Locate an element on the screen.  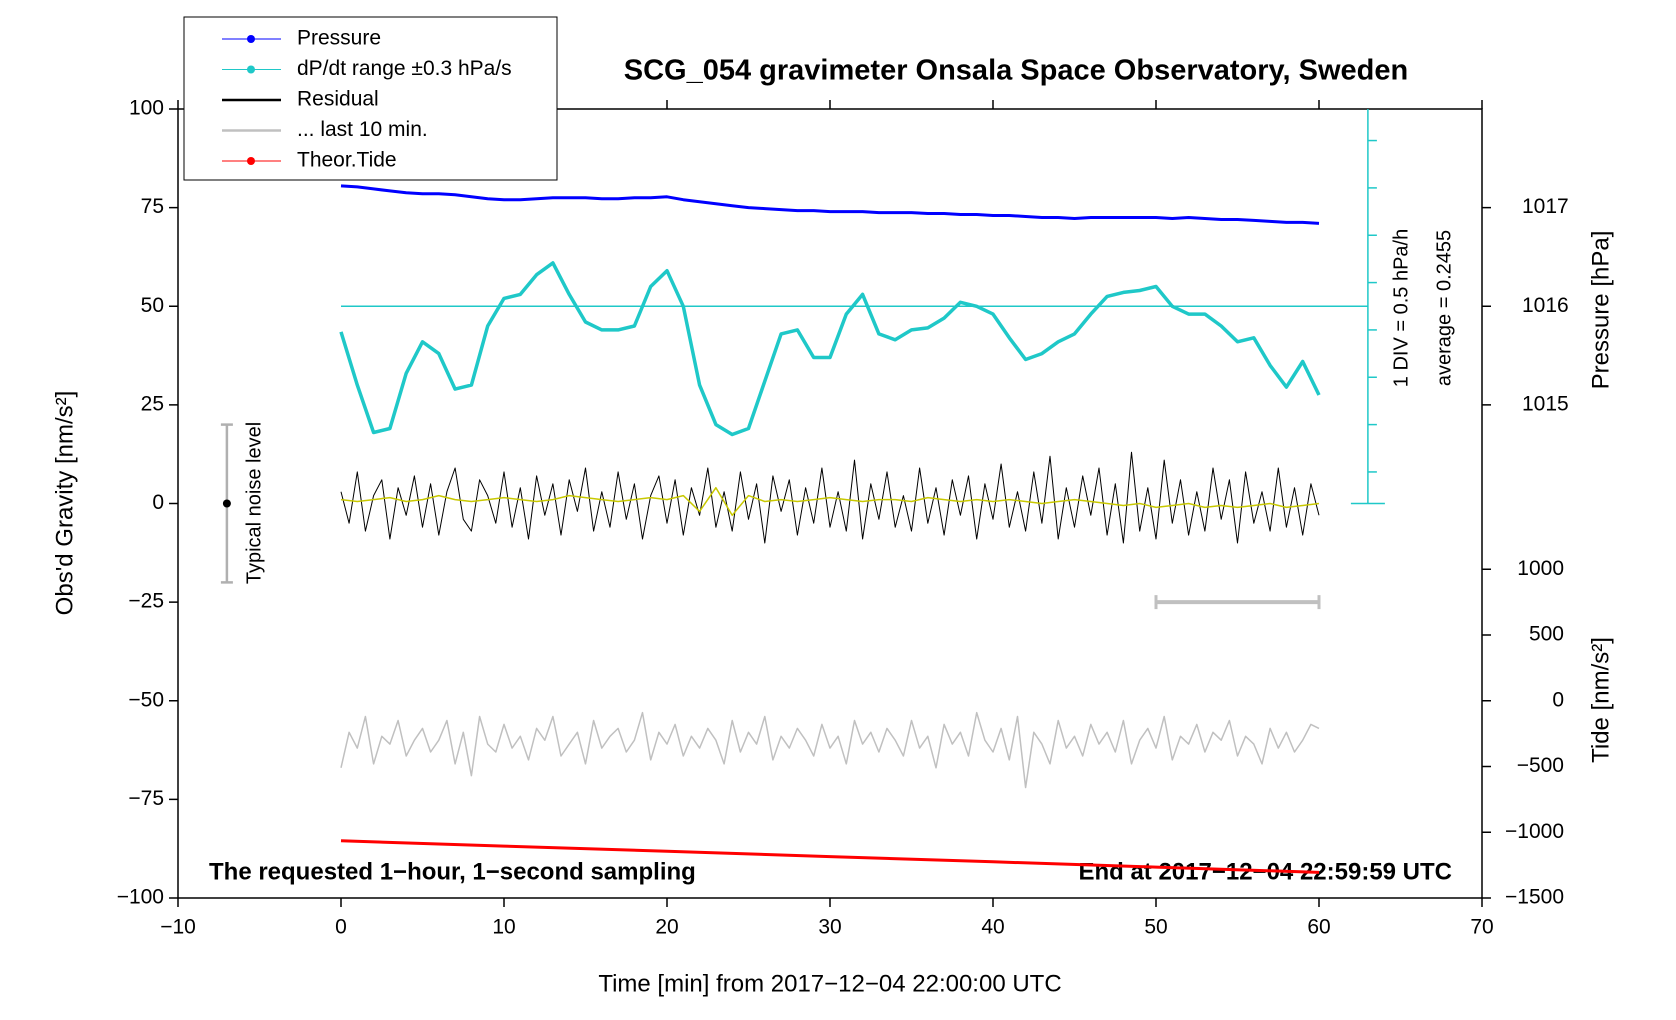
x-tick-label: 30 is located at coordinates (829, 927).